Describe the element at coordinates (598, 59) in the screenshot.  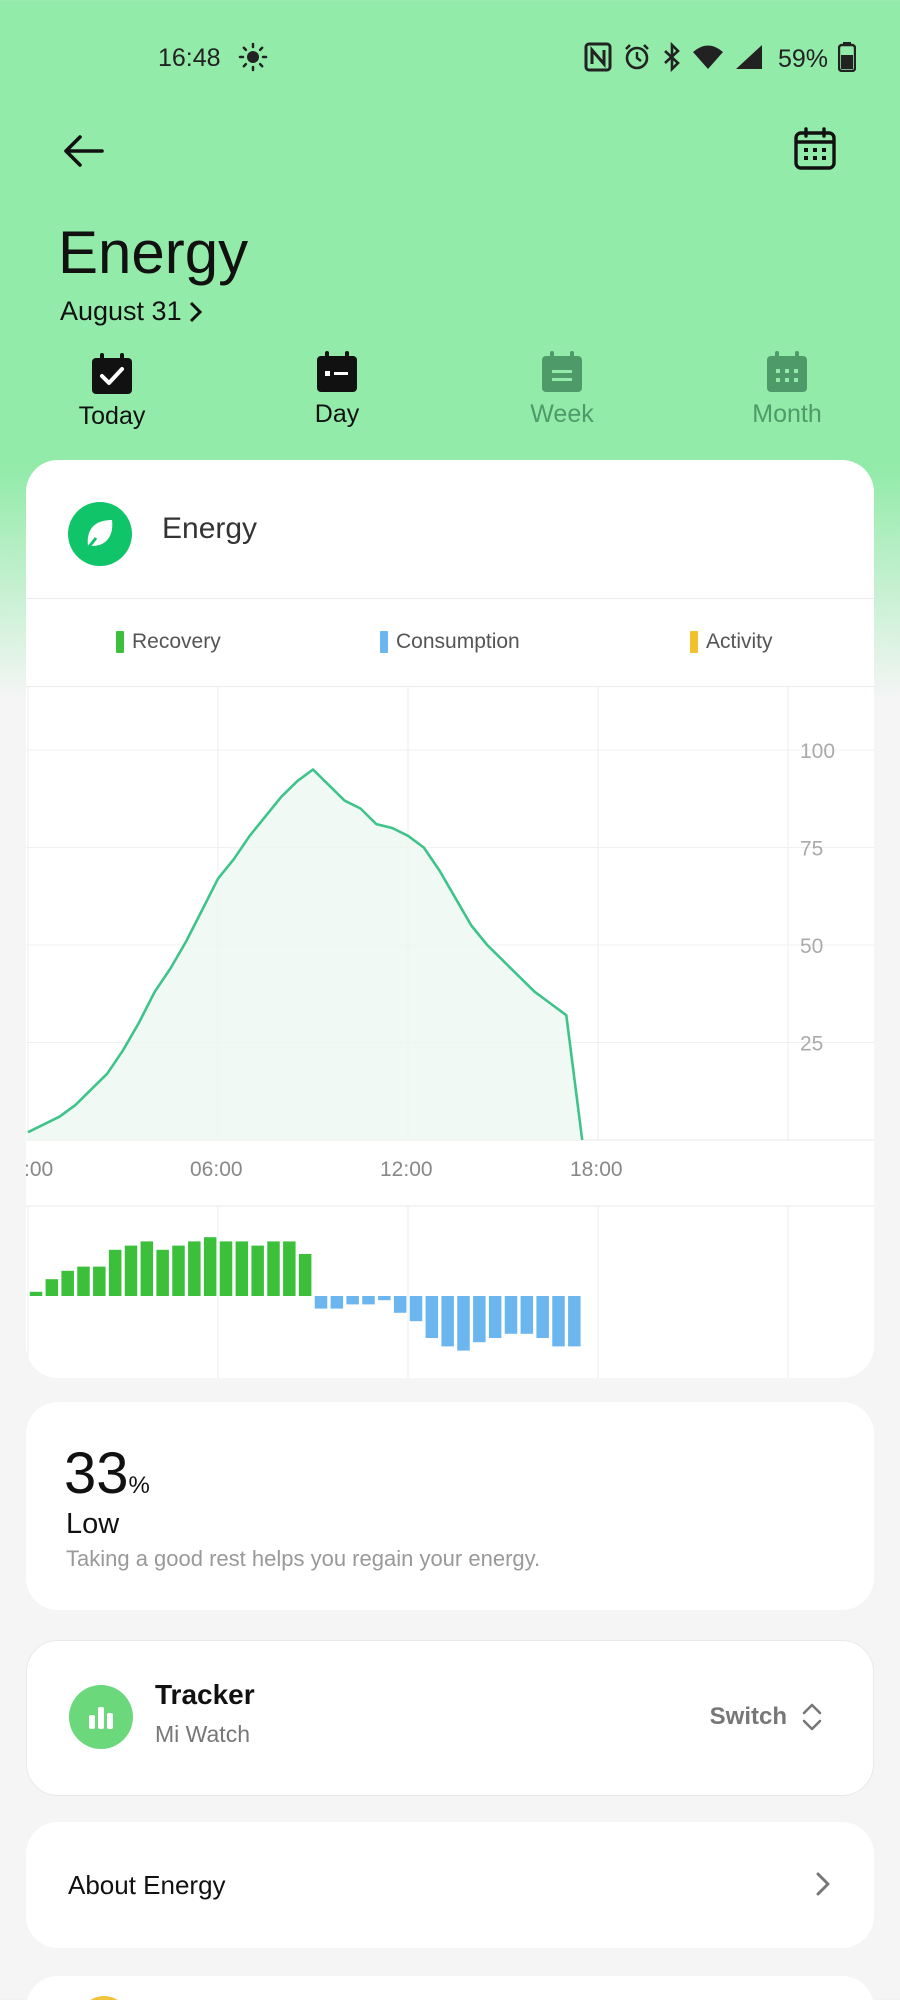
I see `nfc-icon` at that location.